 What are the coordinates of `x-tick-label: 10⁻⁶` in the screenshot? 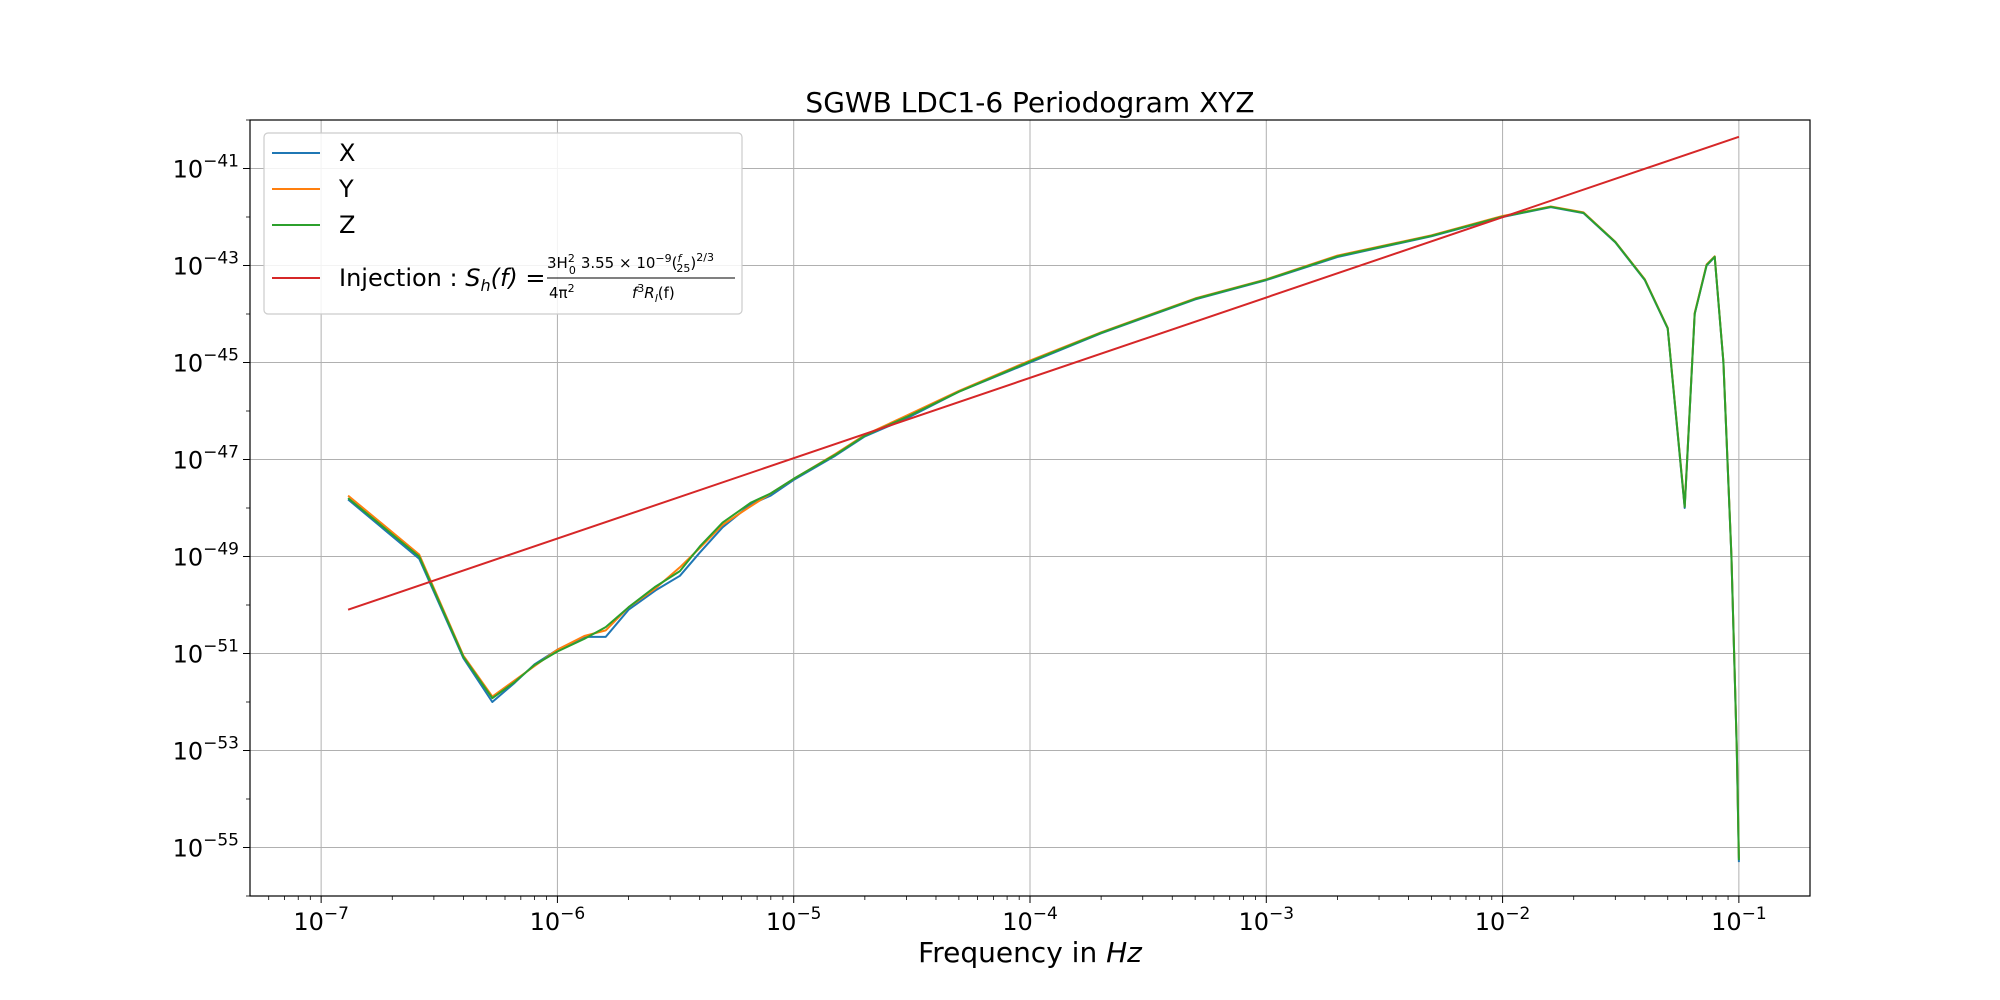 It's located at (558, 920).